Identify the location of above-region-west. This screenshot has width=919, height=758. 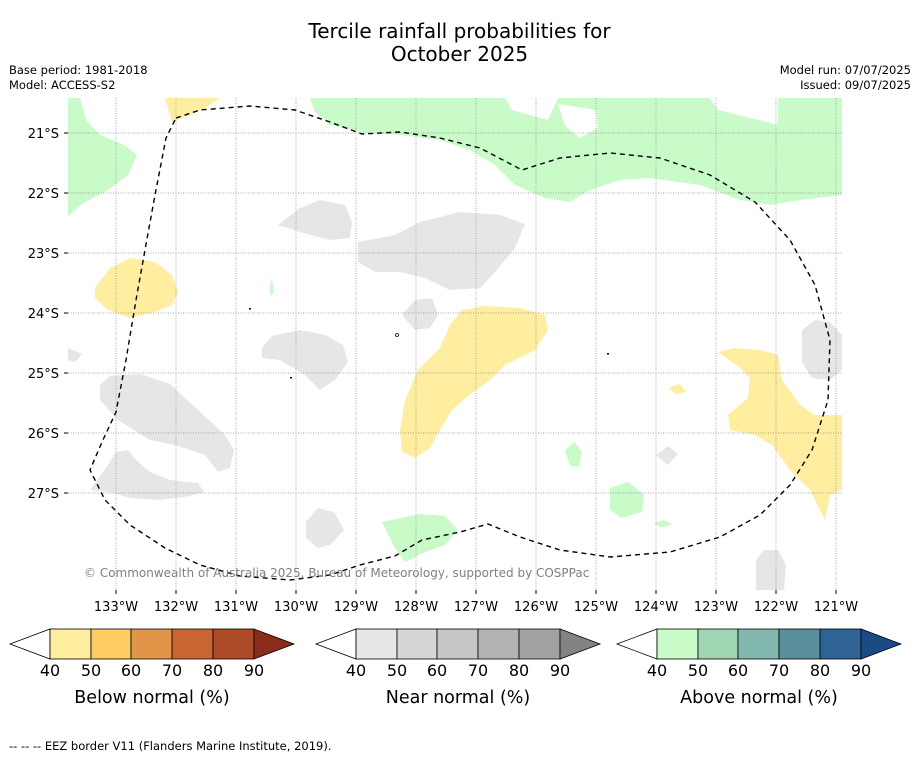
(102, 157).